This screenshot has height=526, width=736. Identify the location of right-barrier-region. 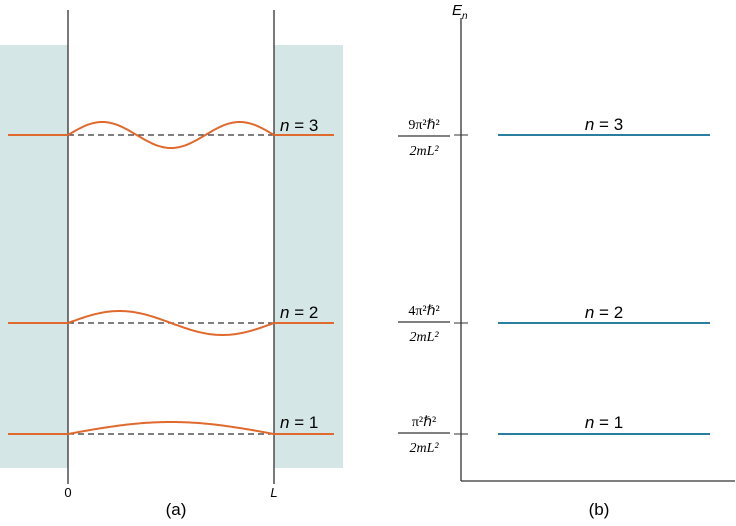
(308, 256).